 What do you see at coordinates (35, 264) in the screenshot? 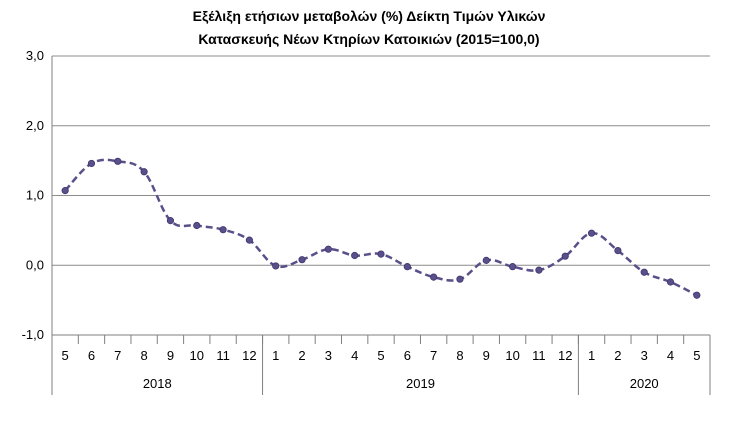
I see `y-tick-label: 0,0` at bounding box center [35, 264].